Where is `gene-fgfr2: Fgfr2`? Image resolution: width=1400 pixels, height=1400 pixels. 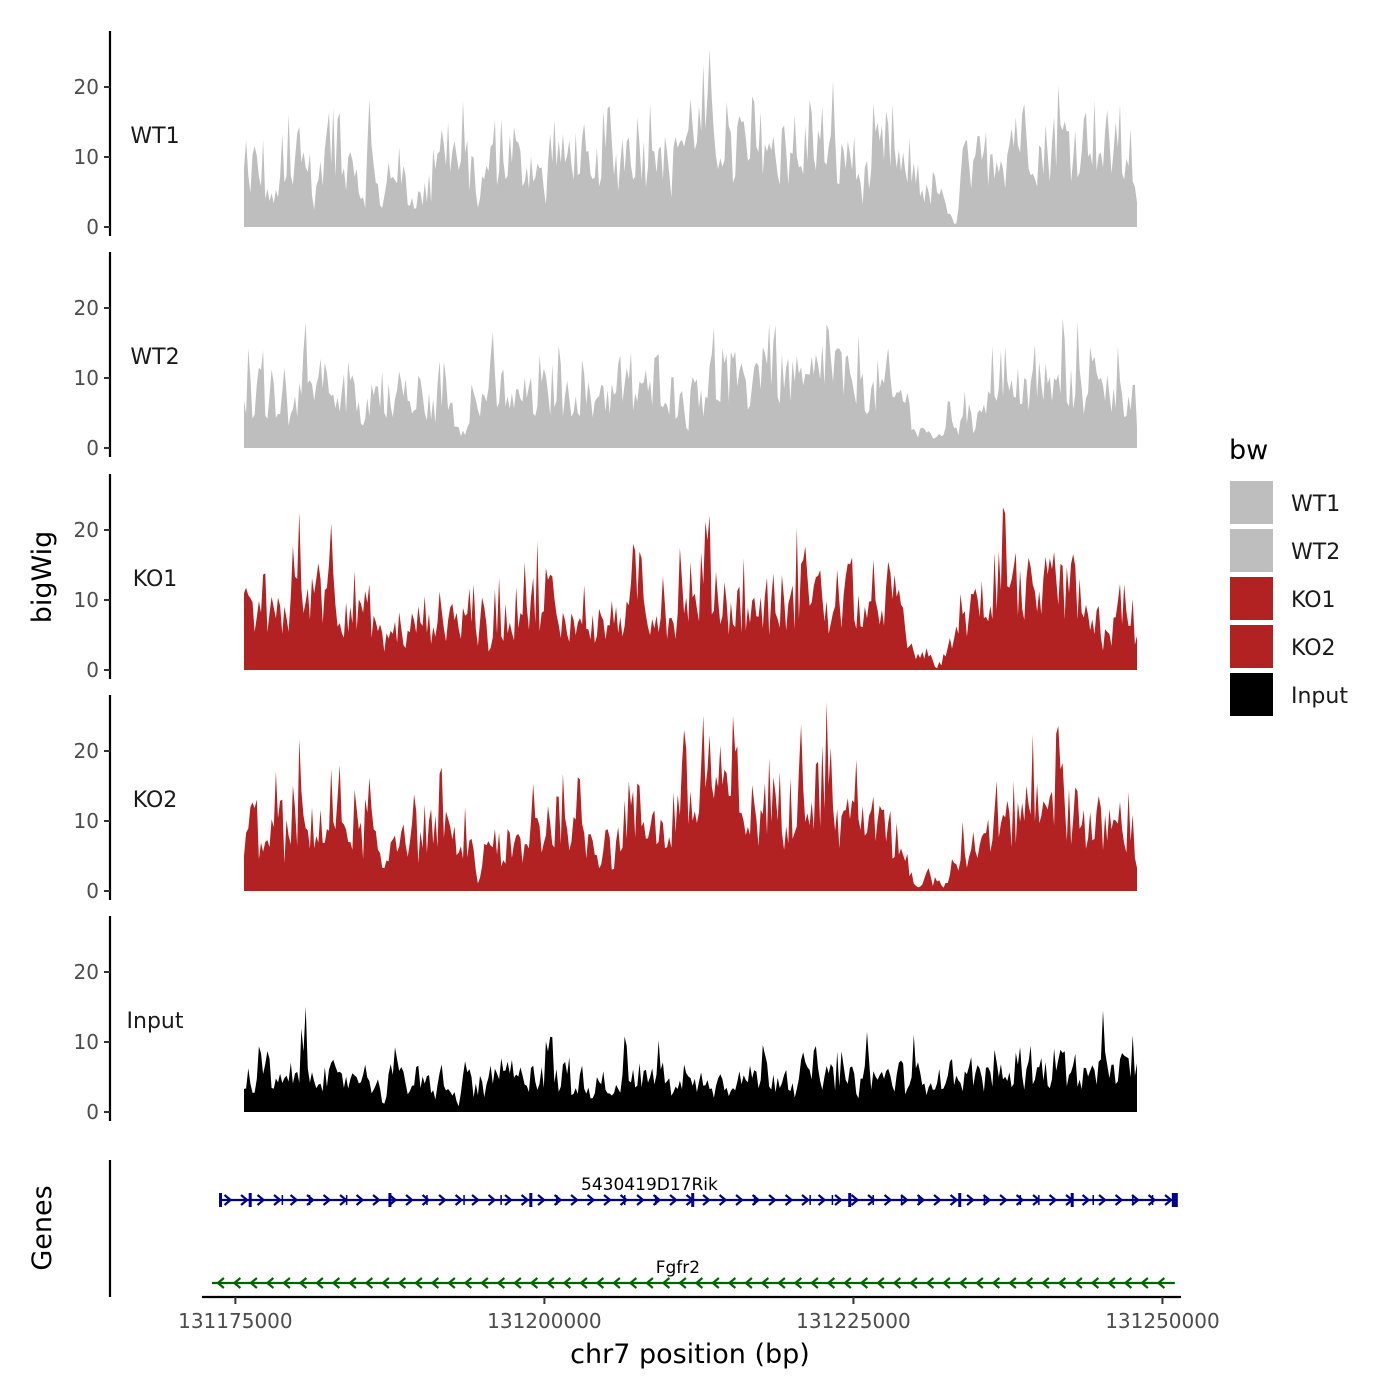 gene-fgfr2: Fgfr2 is located at coordinates (693, 1273).